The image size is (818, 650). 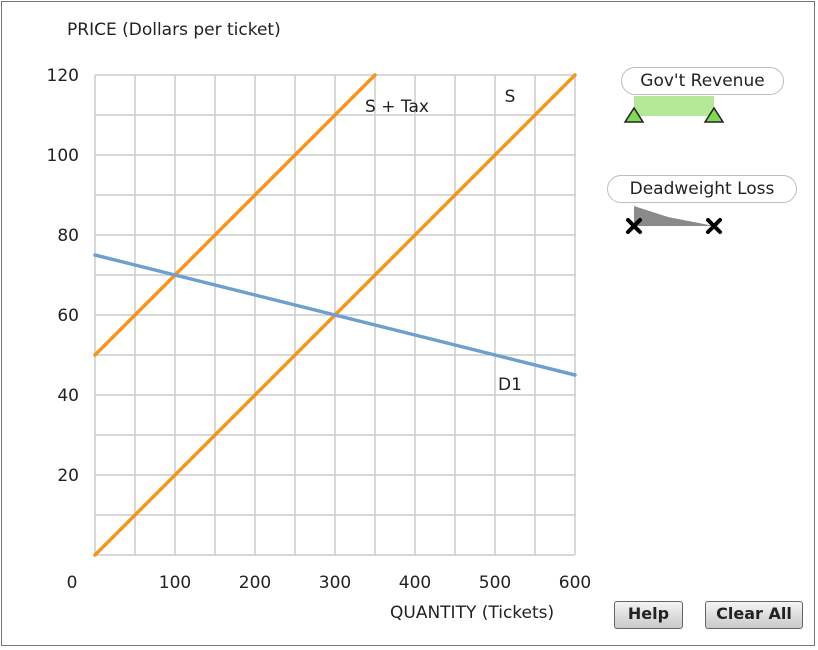 What do you see at coordinates (335, 583) in the screenshot?
I see `x-tick-label: 300` at bounding box center [335, 583].